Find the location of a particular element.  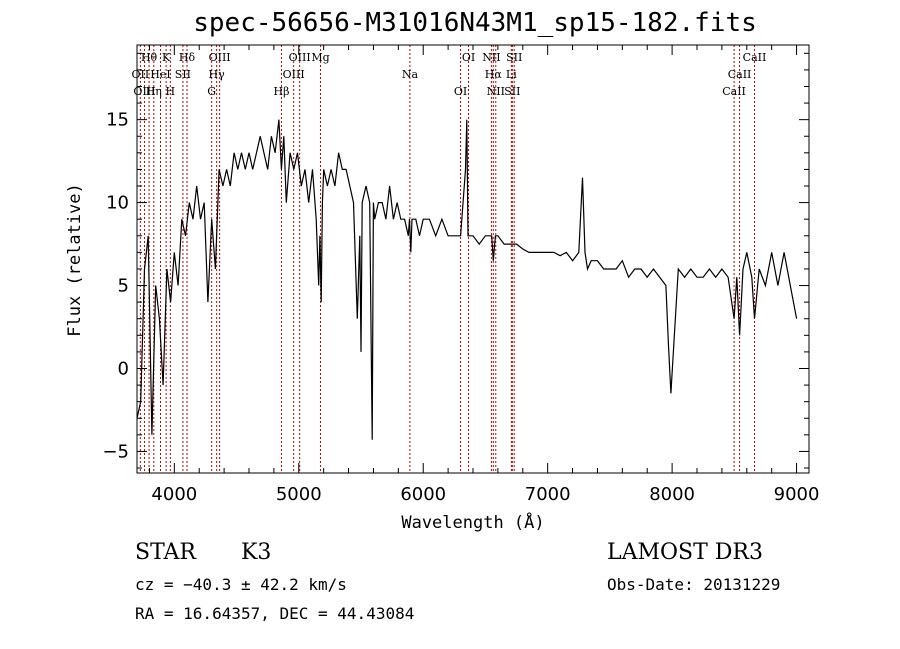

line-label: Li is located at coordinates (511, 74).